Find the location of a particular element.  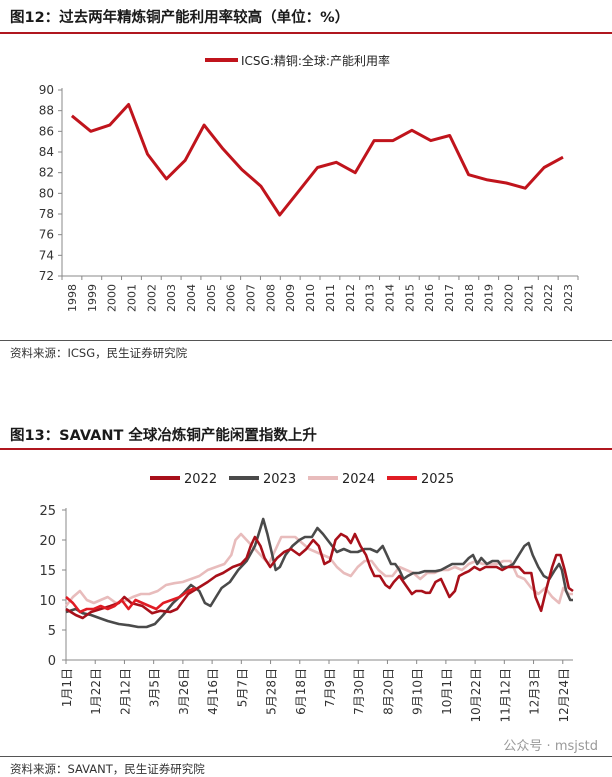

x-tick-label: 9月10日 is located at coordinates (418, 691).